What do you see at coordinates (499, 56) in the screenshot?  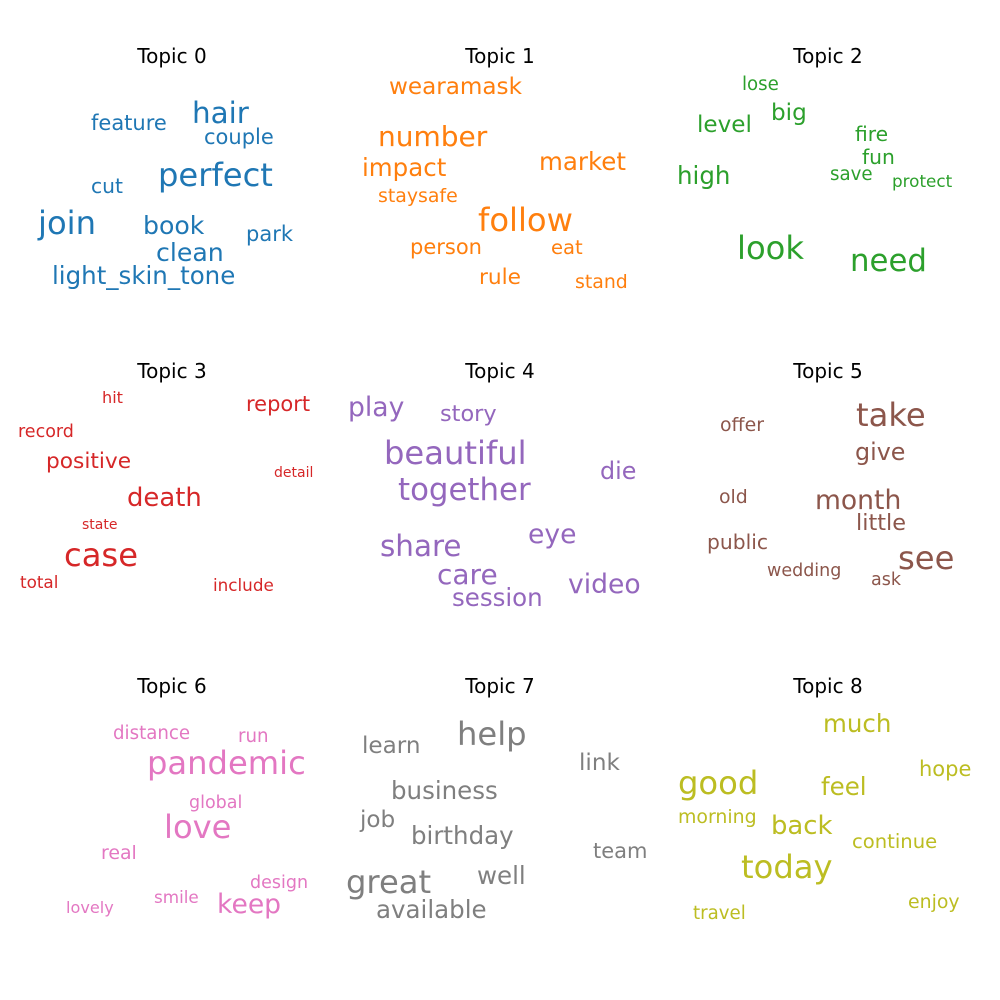 I see `topic-title: Topic 1` at bounding box center [499, 56].